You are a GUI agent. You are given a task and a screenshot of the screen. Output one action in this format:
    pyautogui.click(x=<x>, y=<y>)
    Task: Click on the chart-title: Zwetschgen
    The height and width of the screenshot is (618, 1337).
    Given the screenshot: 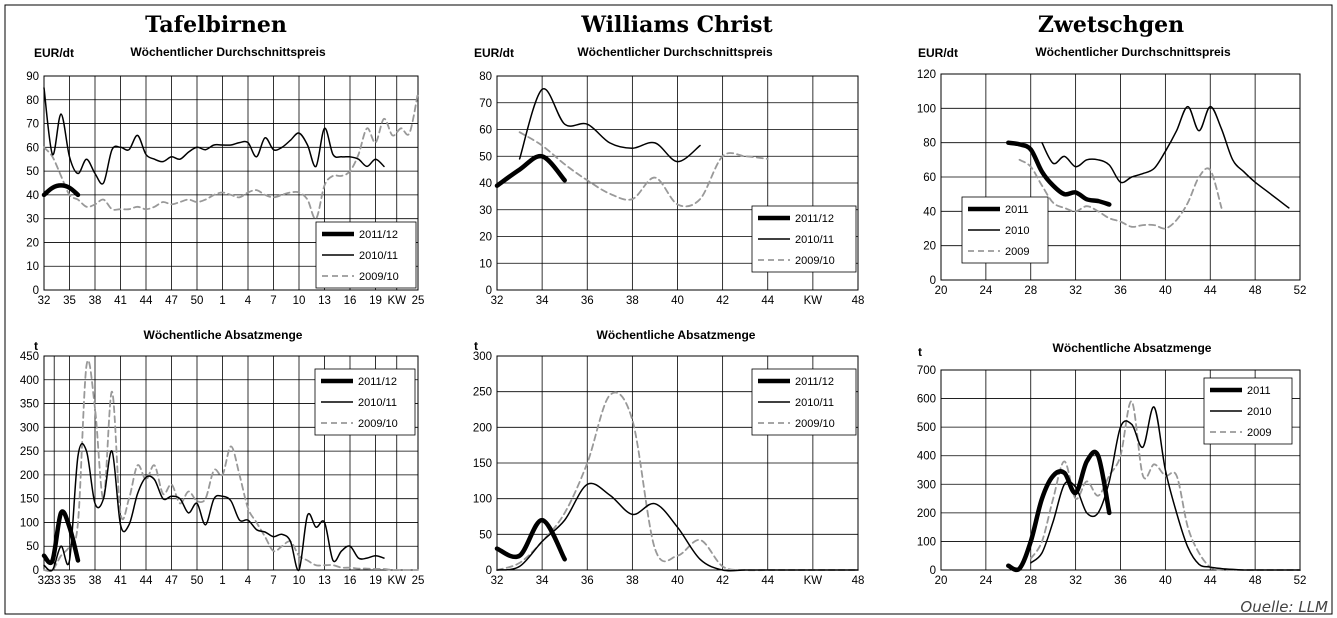 What is the action you would take?
    pyautogui.click(x=1111, y=25)
    